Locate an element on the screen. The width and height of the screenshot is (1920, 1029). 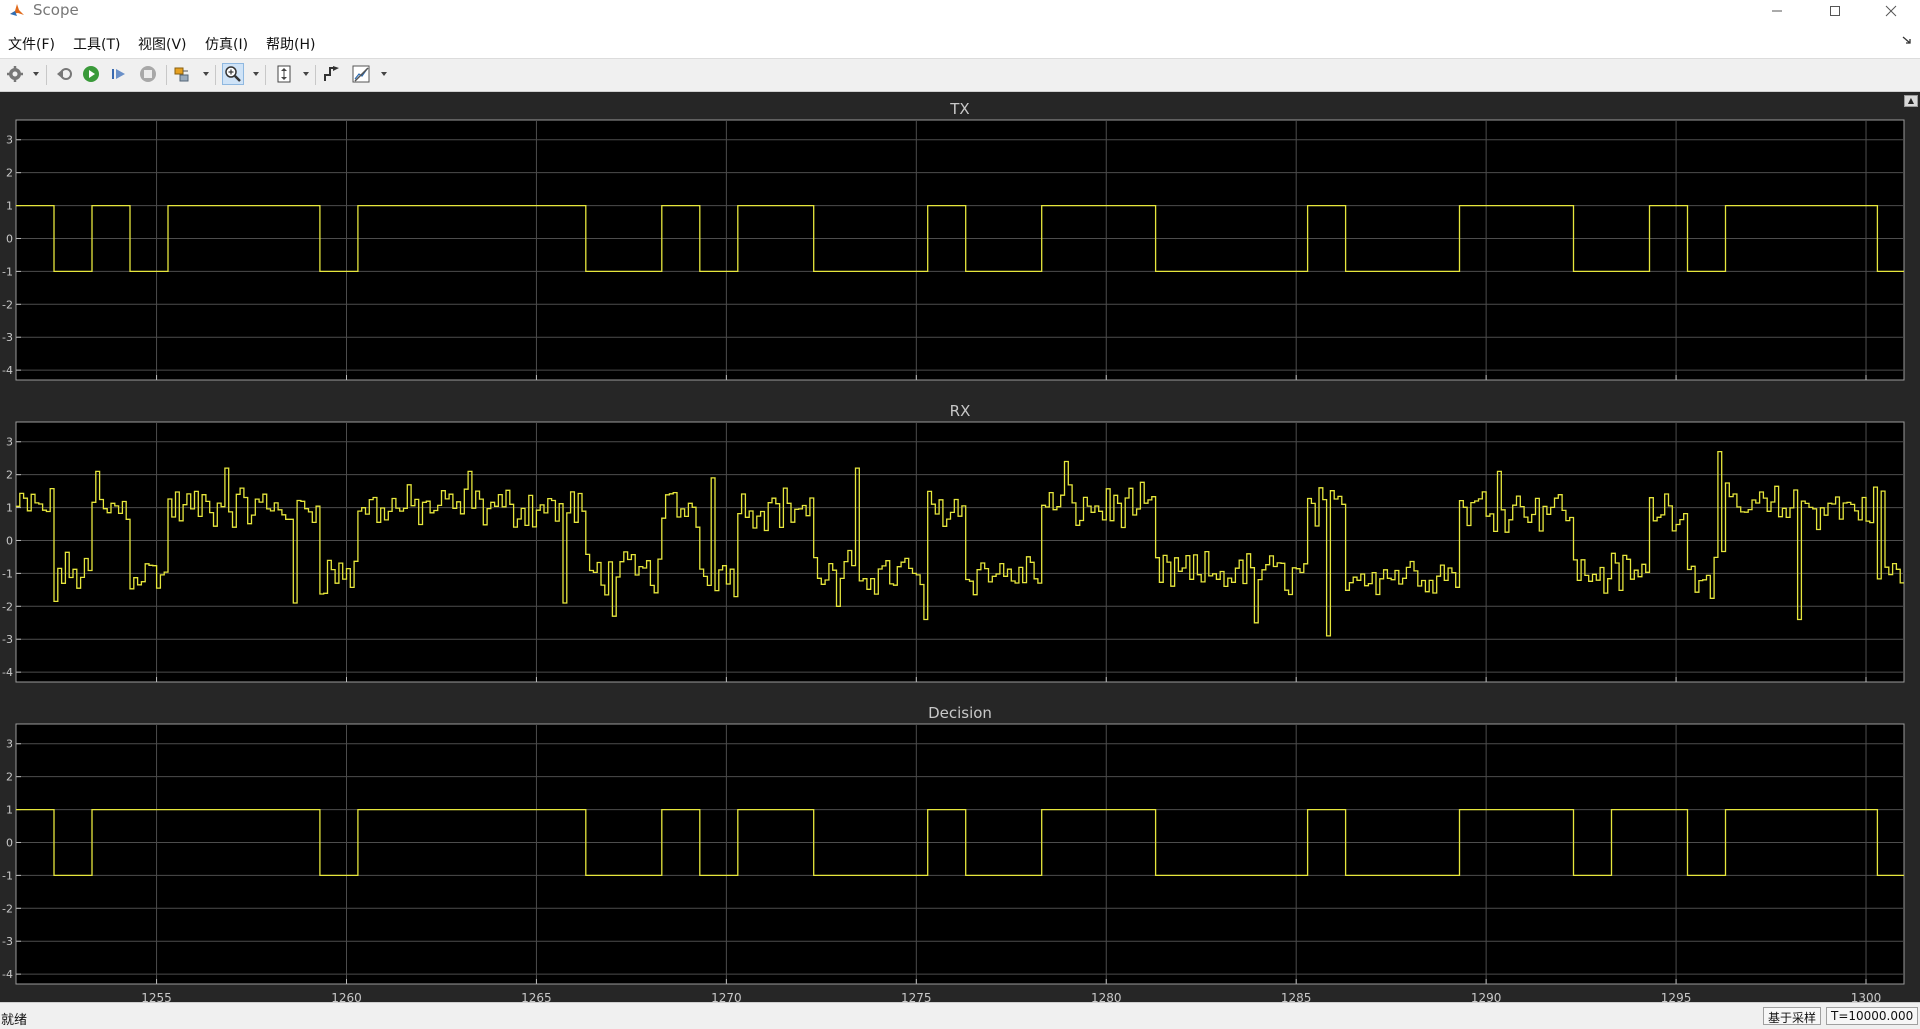
close-button is located at coordinates (1891, 10).